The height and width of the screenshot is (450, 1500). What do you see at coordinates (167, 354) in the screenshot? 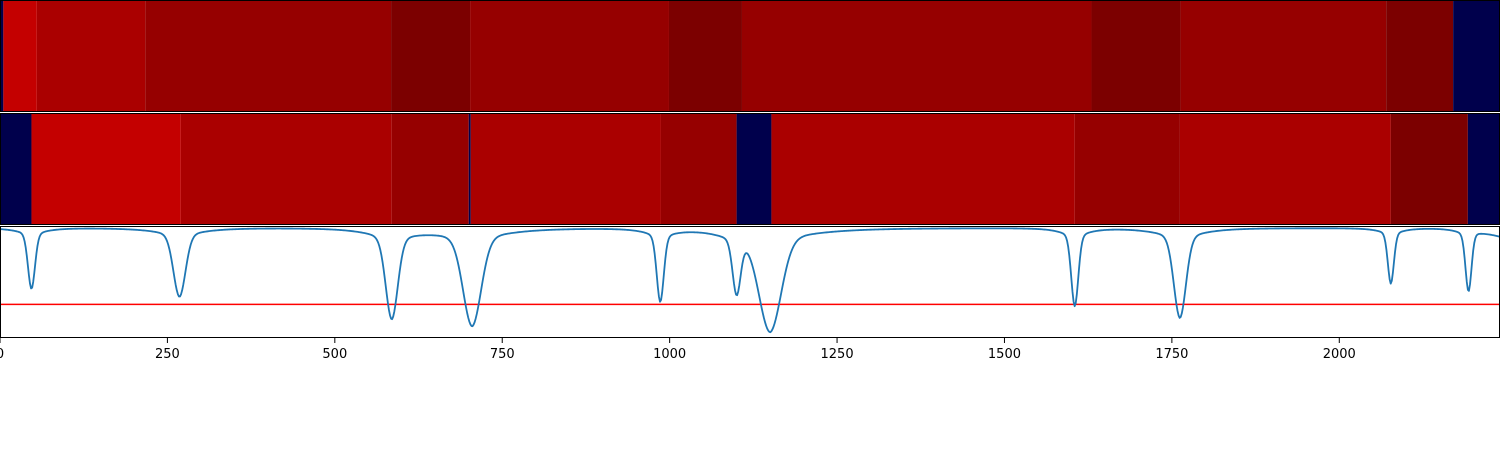
I see `x-tick-label-1: 250` at bounding box center [167, 354].